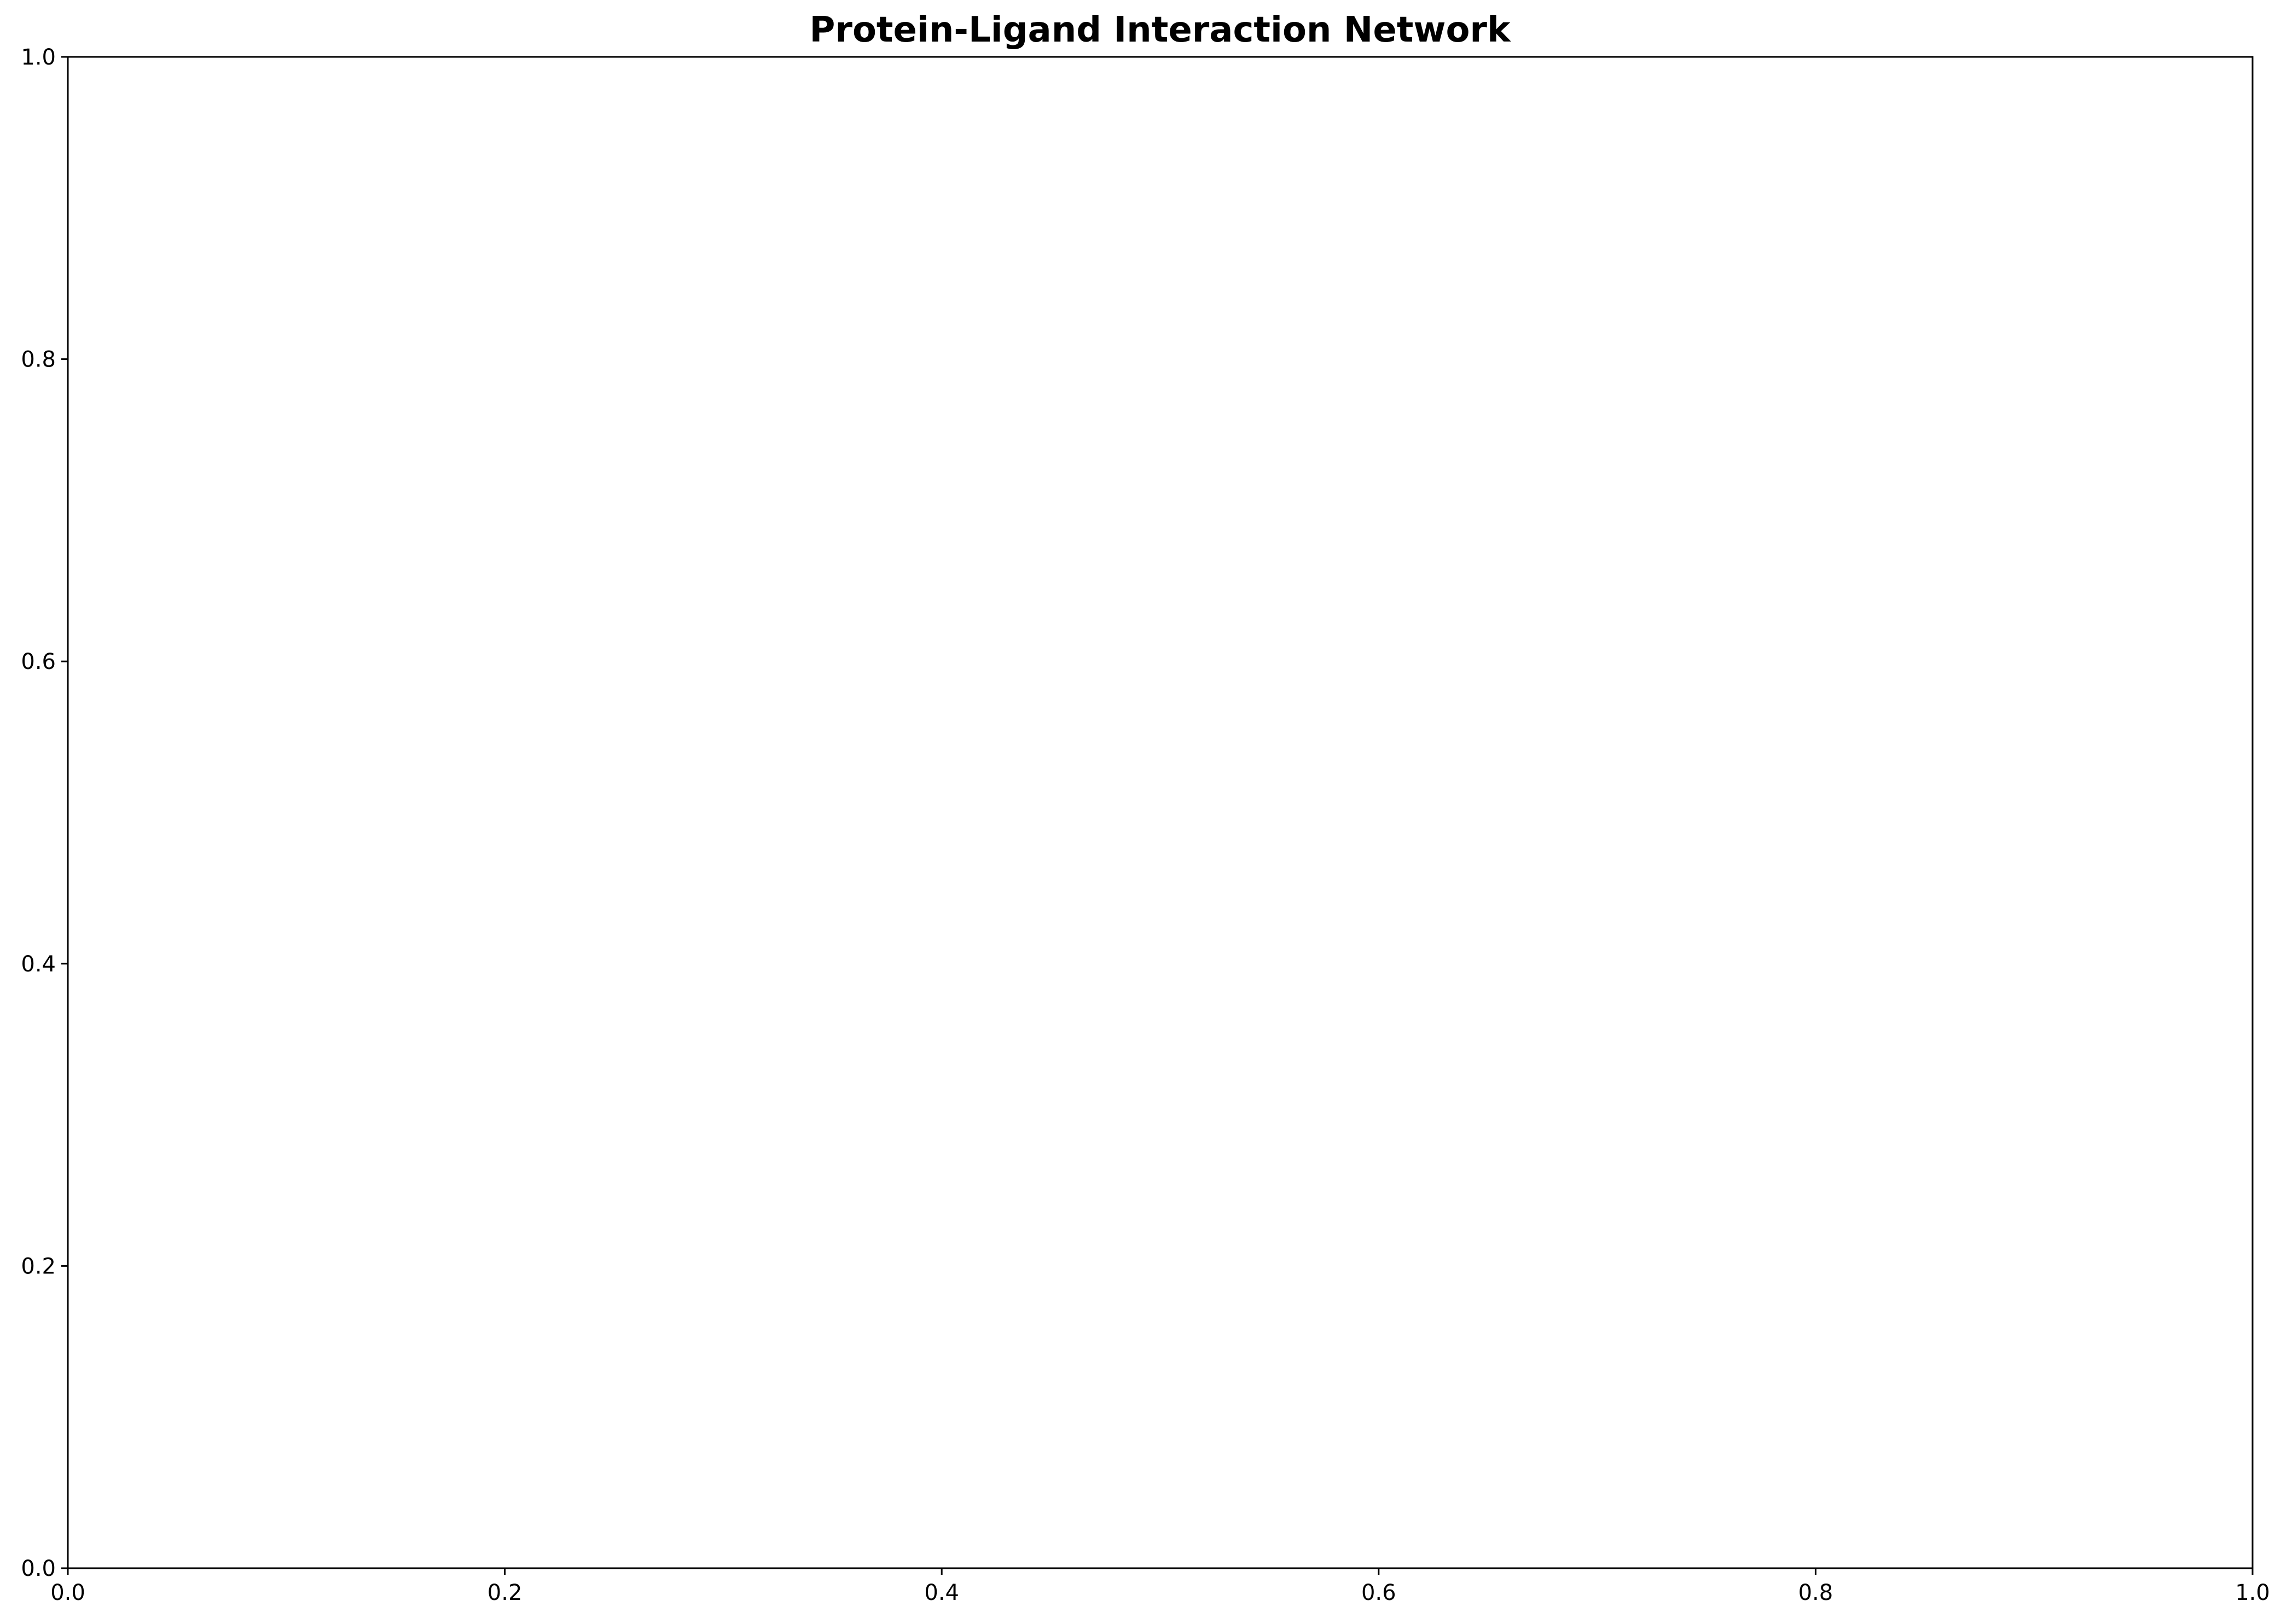 The image size is (2281, 1624). I want to click on y-tick-label: 1.0, so click(38, 57).